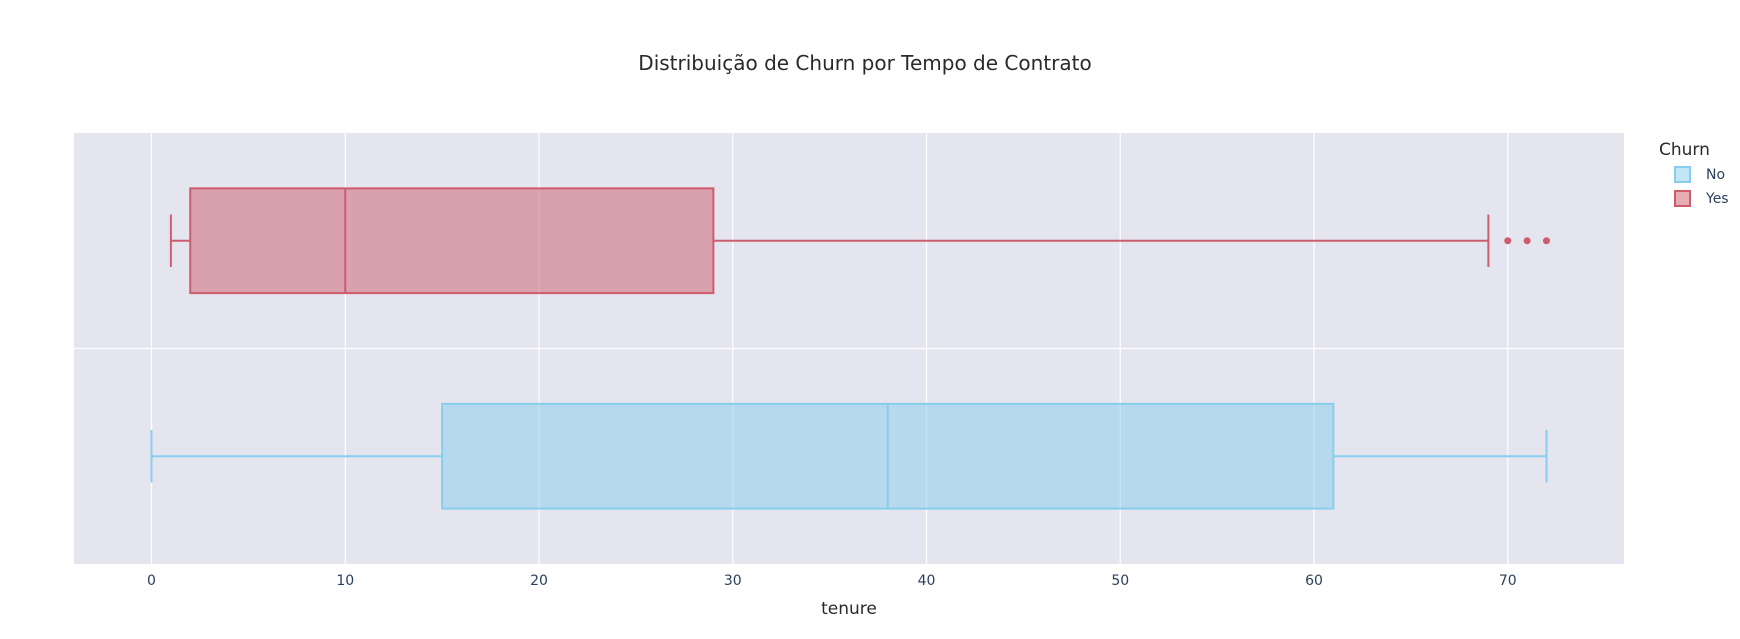  What do you see at coordinates (1120, 581) in the screenshot?
I see `x-tick-label: 50` at bounding box center [1120, 581].